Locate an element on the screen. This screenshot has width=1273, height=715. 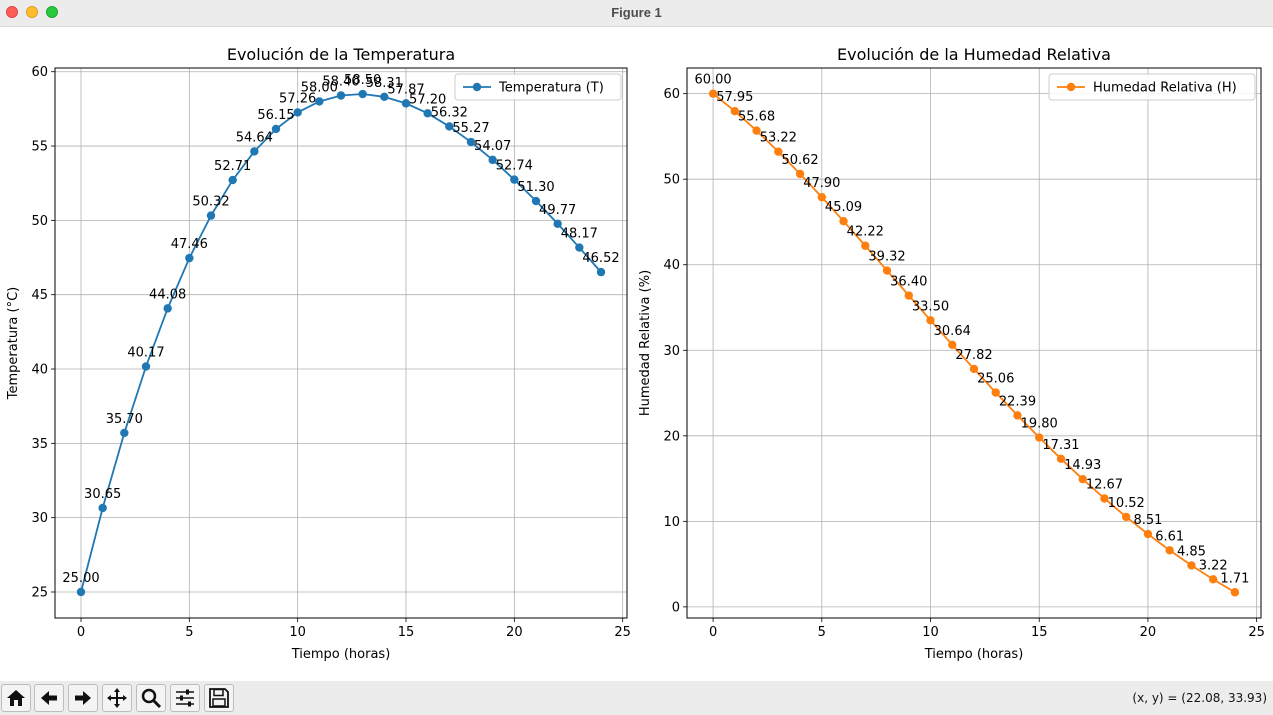
home-button is located at coordinates (16, 698).